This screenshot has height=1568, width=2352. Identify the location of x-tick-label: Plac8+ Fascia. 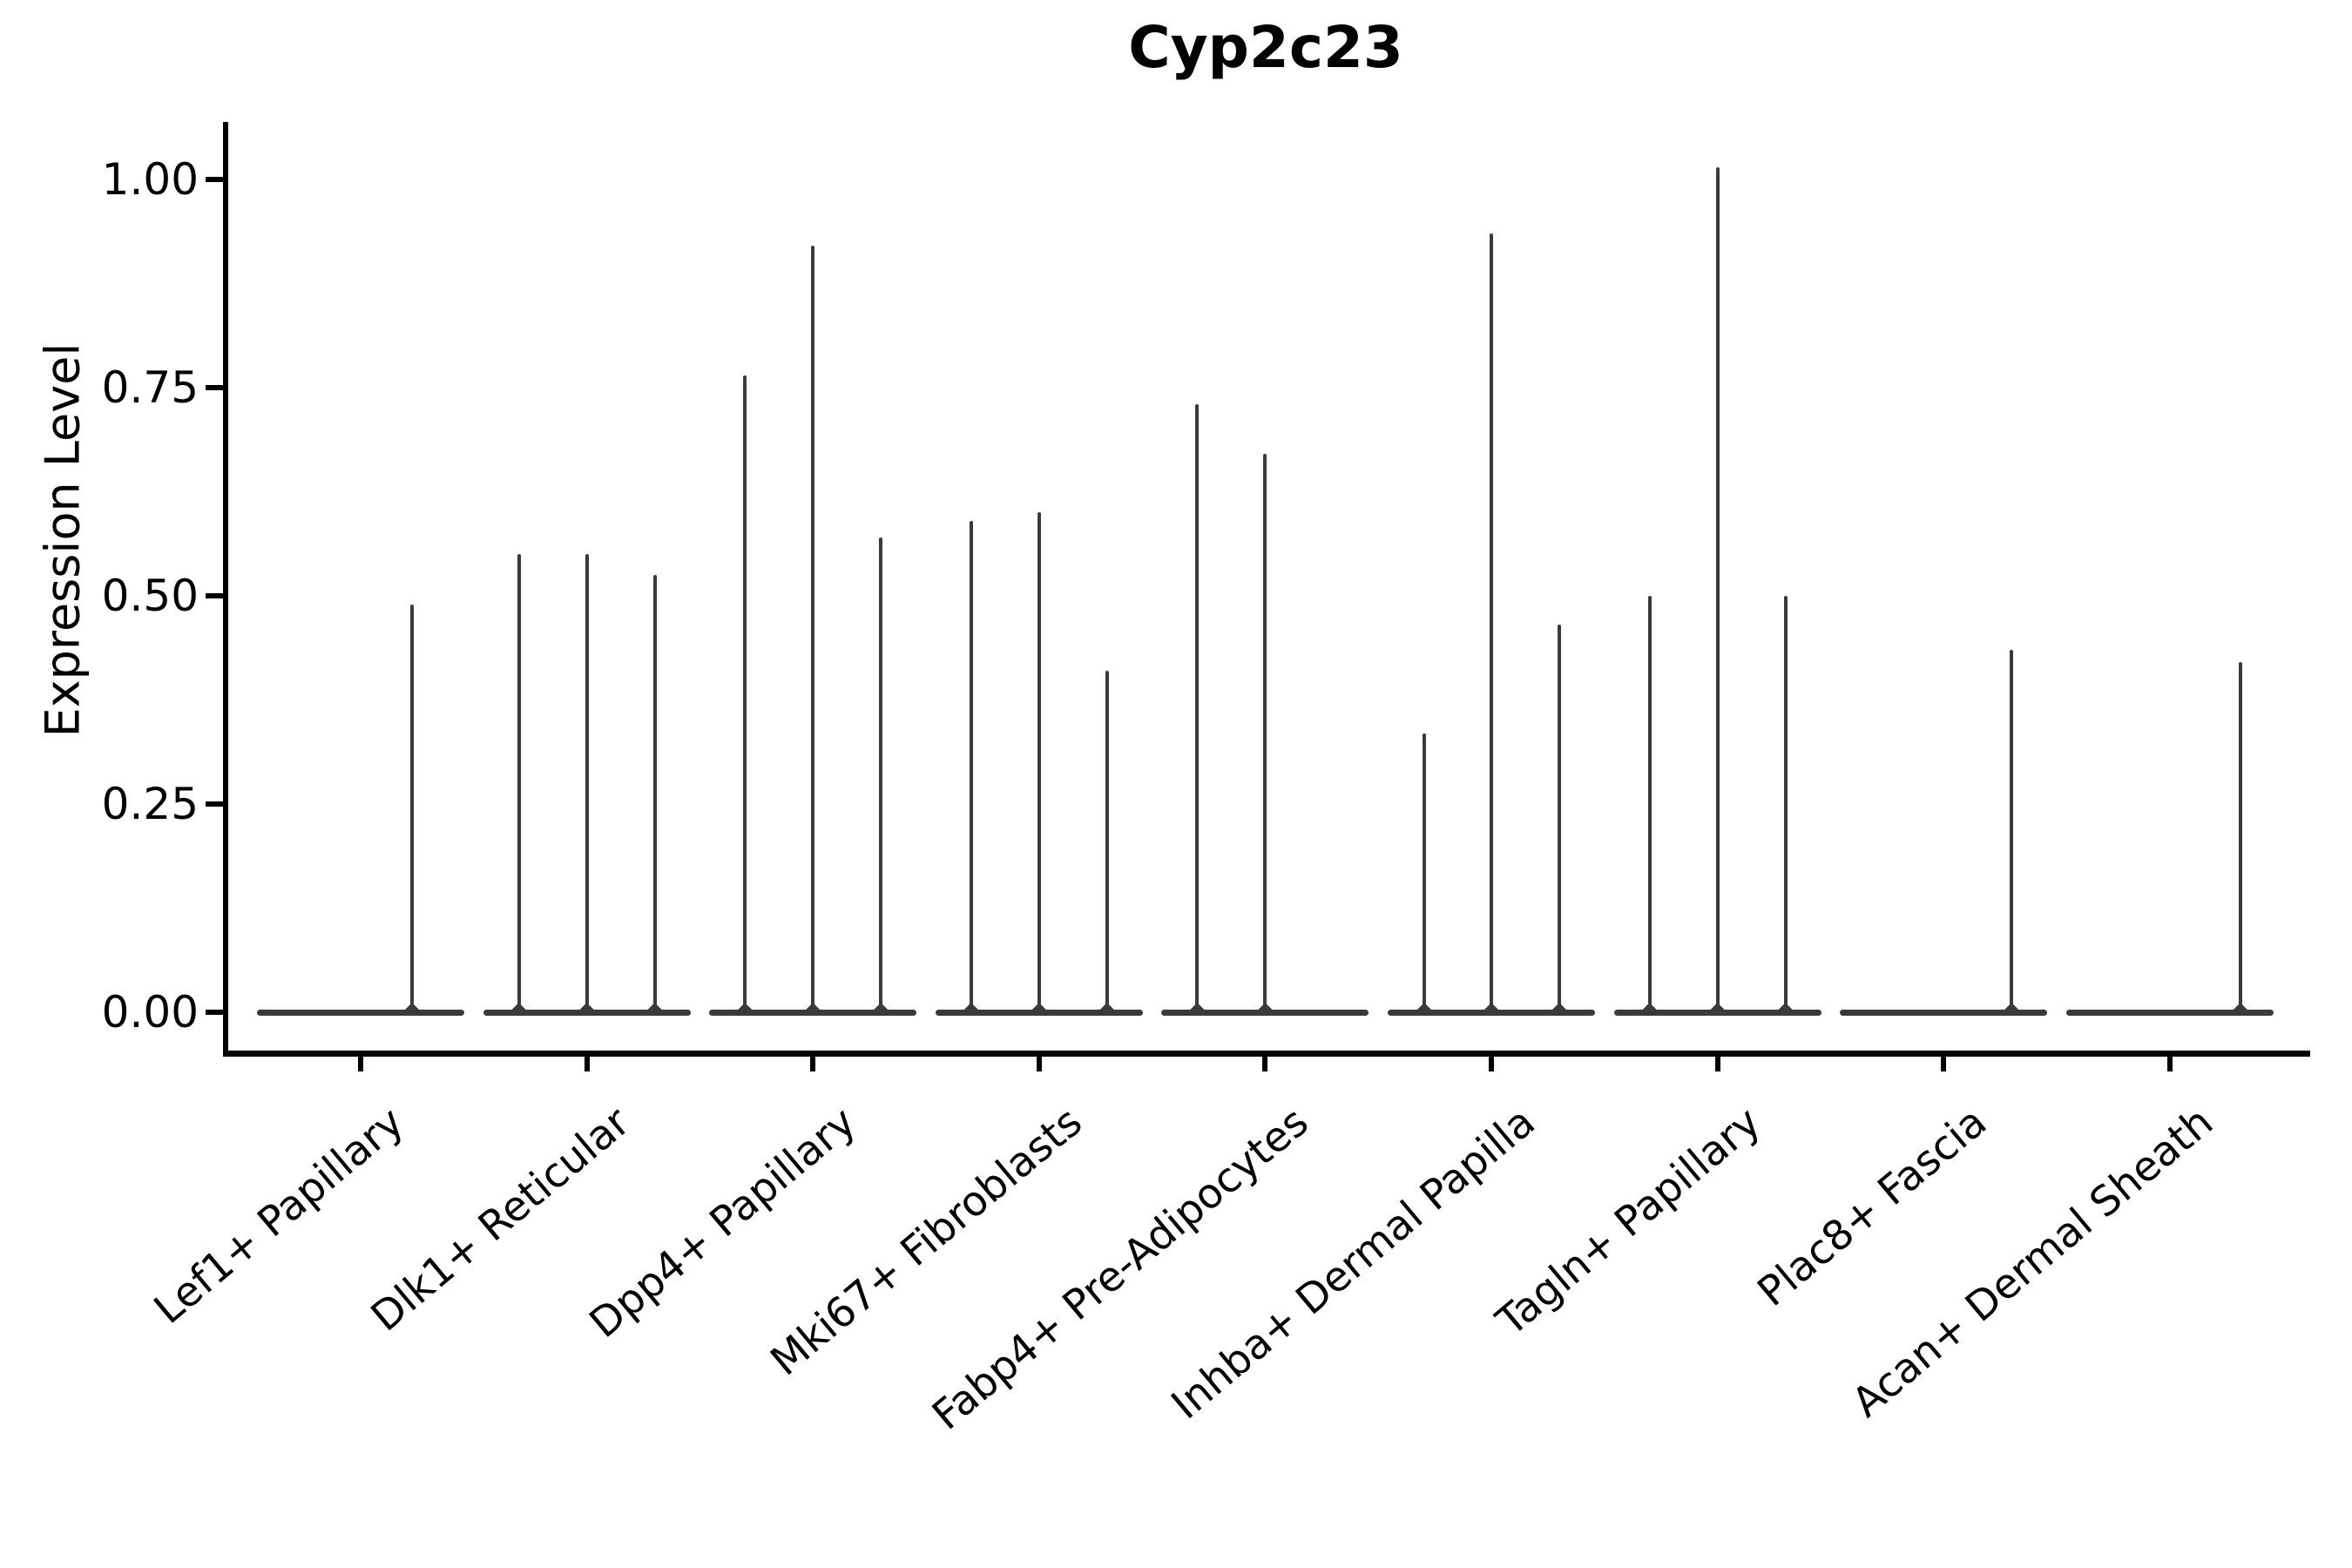
(1872, 1207).